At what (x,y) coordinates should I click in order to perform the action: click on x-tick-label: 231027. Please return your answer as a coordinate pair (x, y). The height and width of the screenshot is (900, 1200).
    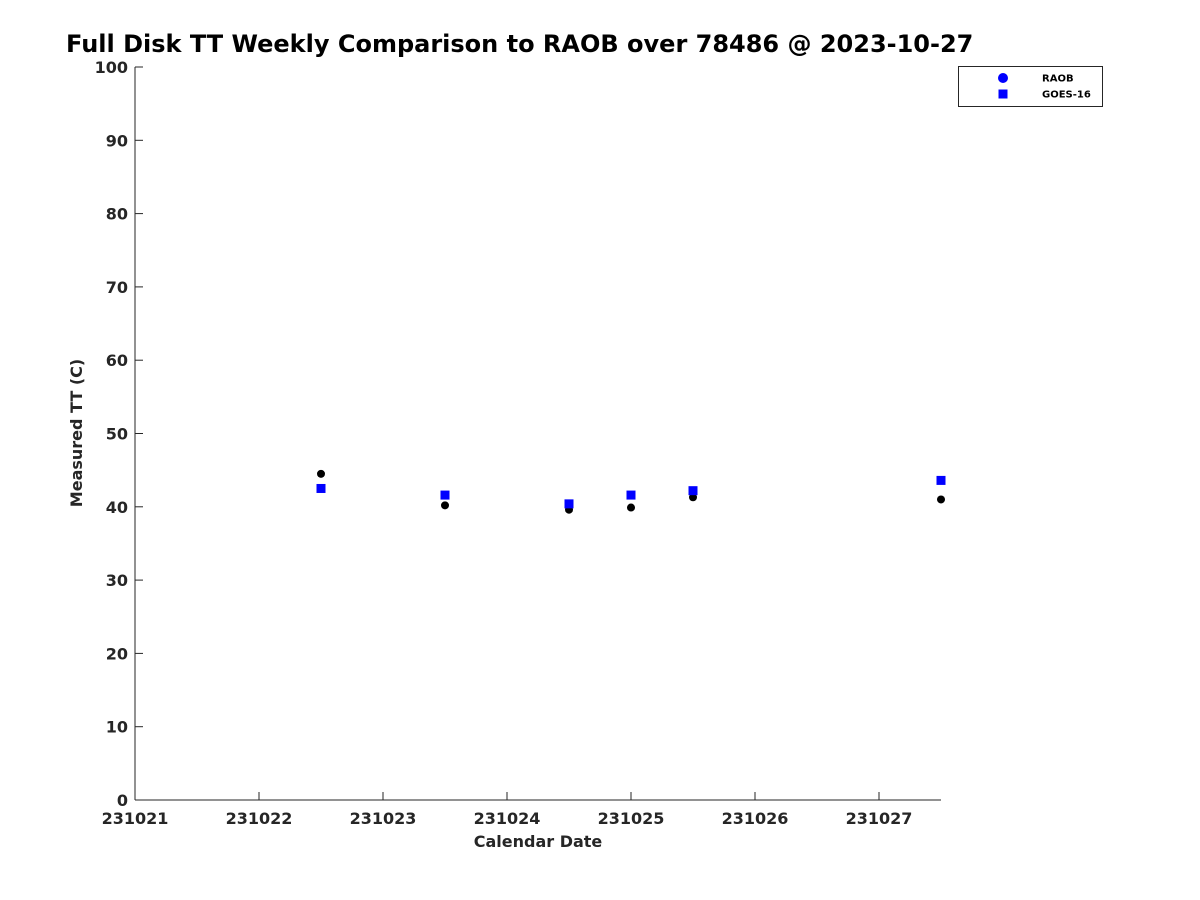
    Looking at the image, I should click on (879, 818).